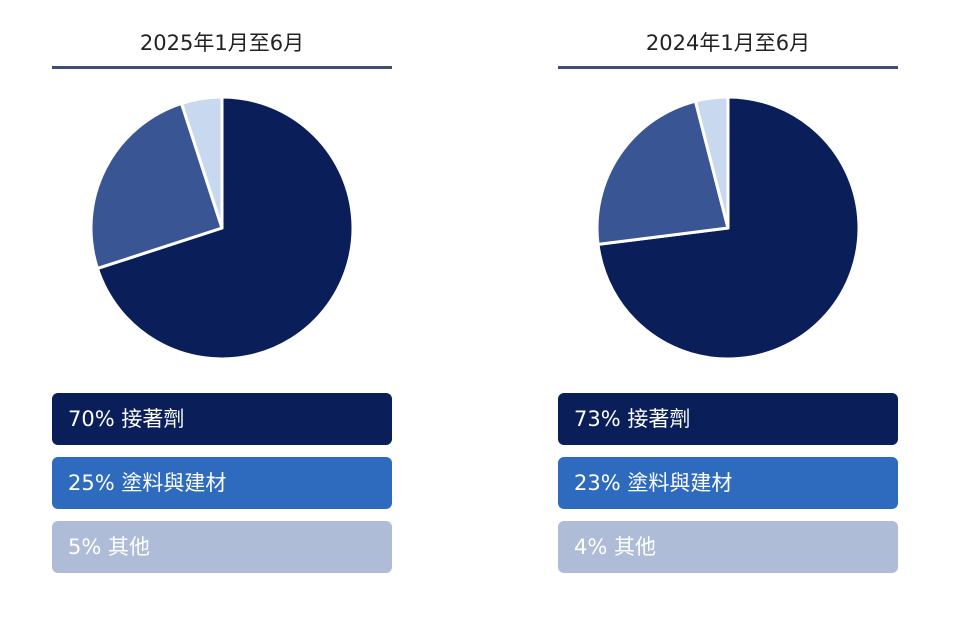  Describe the element at coordinates (728, 419) in the screenshot. I see `legend-item-adhesives: 73% 接著劑` at that location.